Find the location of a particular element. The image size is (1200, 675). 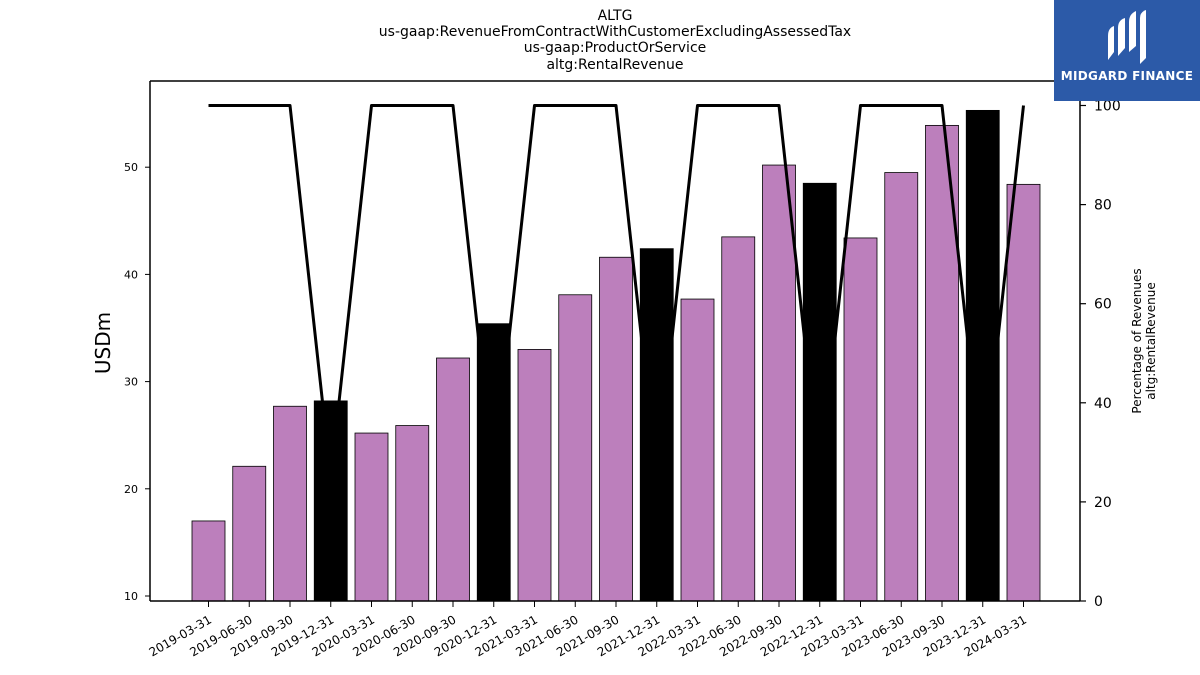

y2-axis-label-line-1: Percentage of Revenues is located at coordinates (1137, 340).